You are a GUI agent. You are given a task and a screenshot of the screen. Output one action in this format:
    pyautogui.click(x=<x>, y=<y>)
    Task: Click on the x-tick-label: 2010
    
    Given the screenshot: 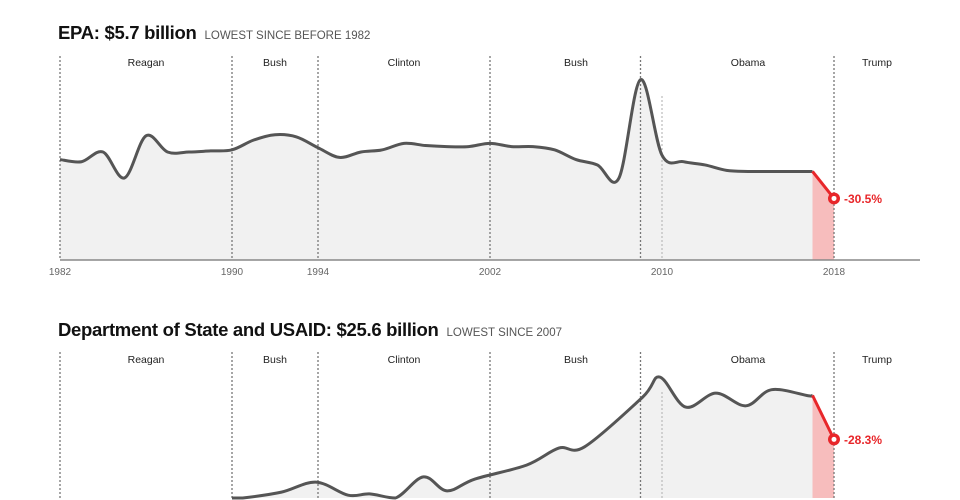 What is the action you would take?
    pyautogui.click(x=662, y=272)
    